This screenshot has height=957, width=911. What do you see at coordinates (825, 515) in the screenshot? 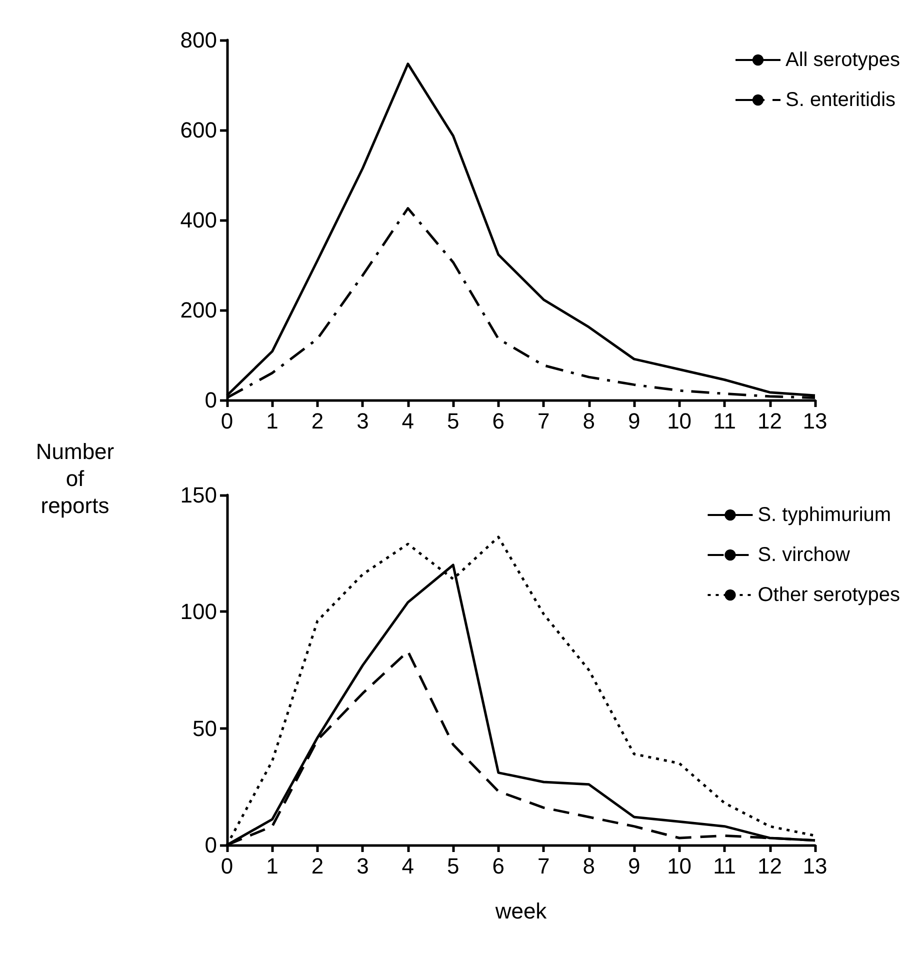
I see `legend-label: S. typhimurium` at bounding box center [825, 515].